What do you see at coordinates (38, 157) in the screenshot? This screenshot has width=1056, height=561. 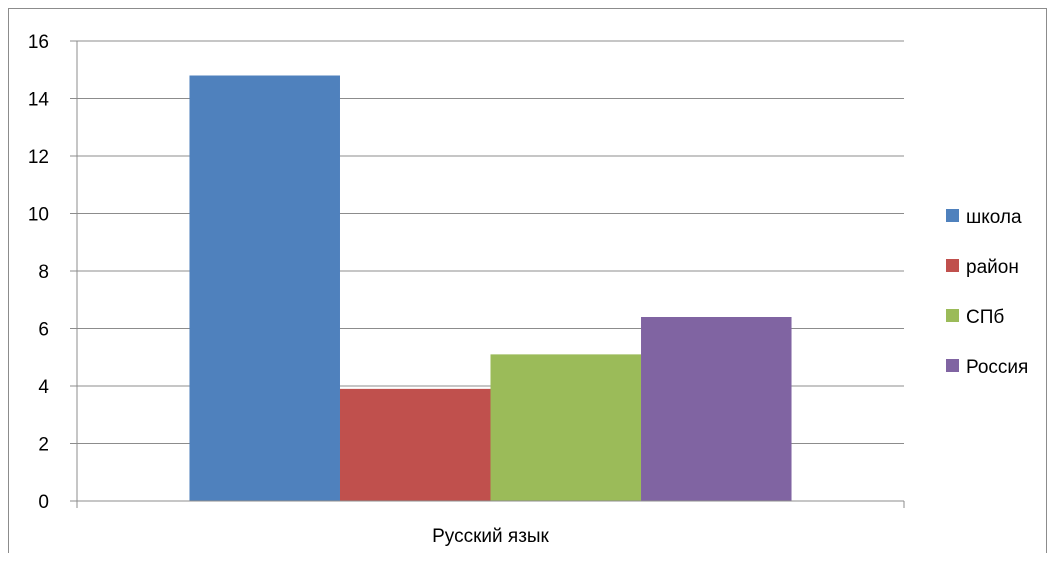 I see `y-tick-label: 12` at bounding box center [38, 157].